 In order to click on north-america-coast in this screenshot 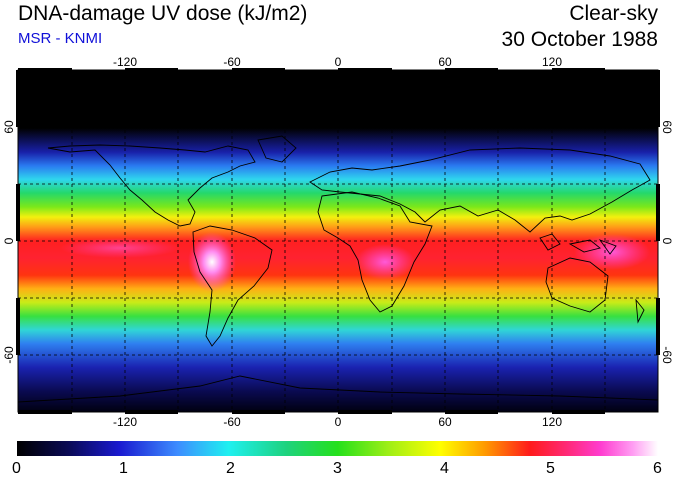, I will do `click(151, 185)`.